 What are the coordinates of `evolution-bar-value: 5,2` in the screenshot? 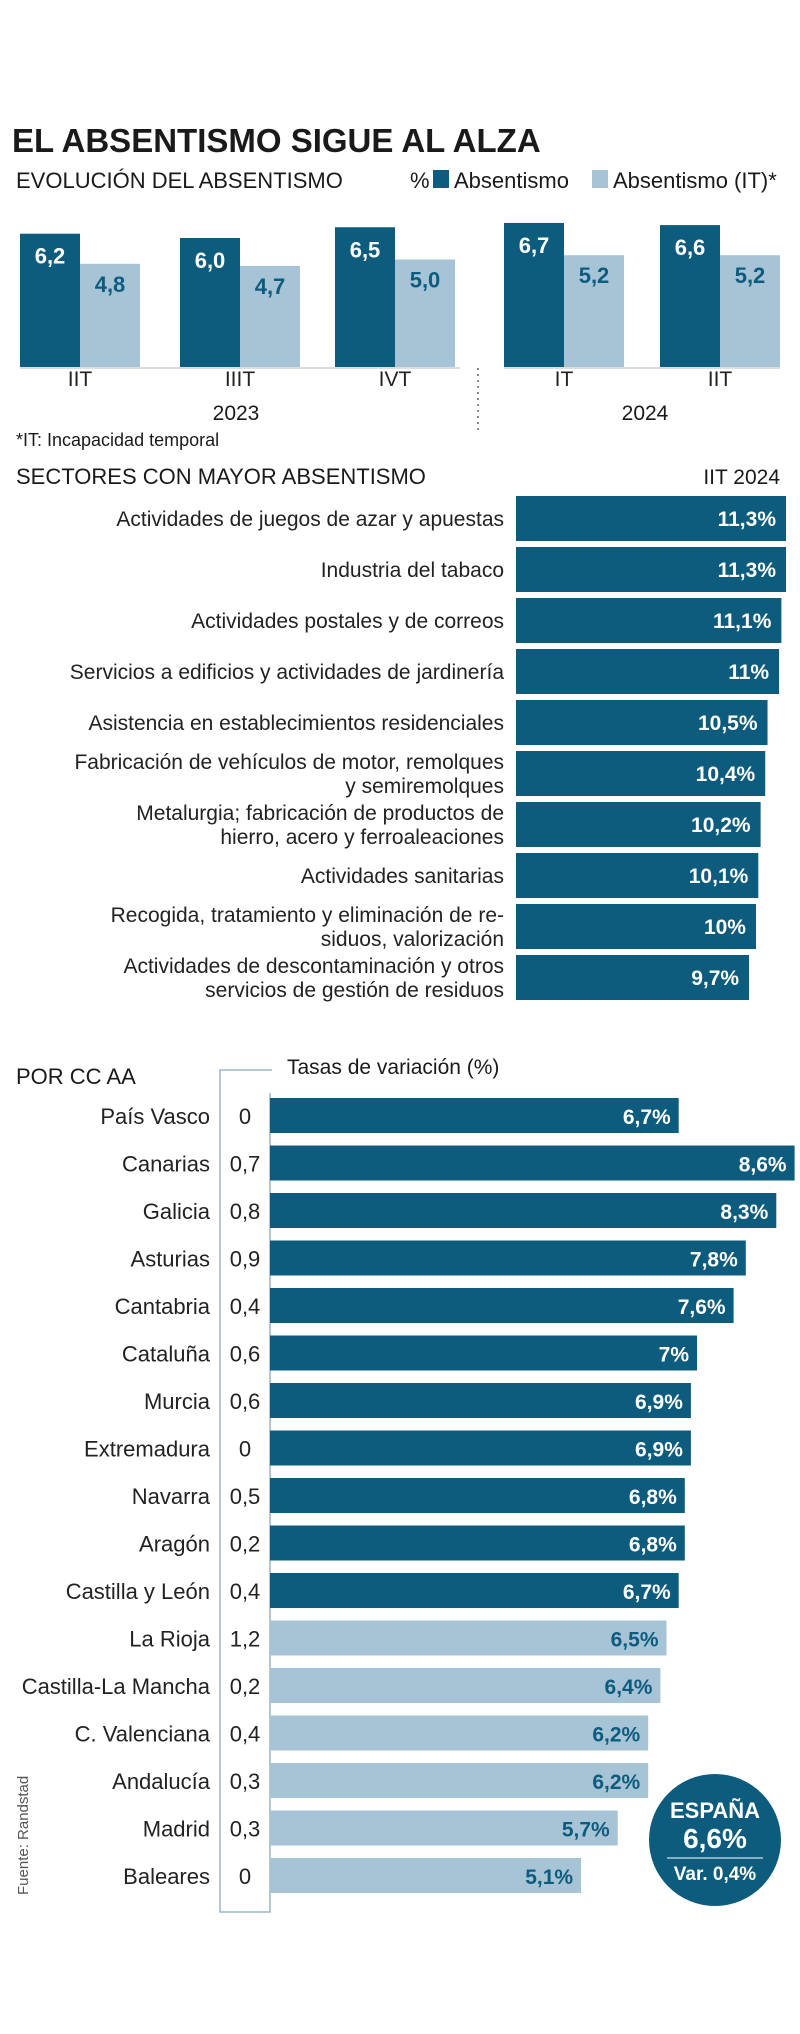 It's located at (750, 275).